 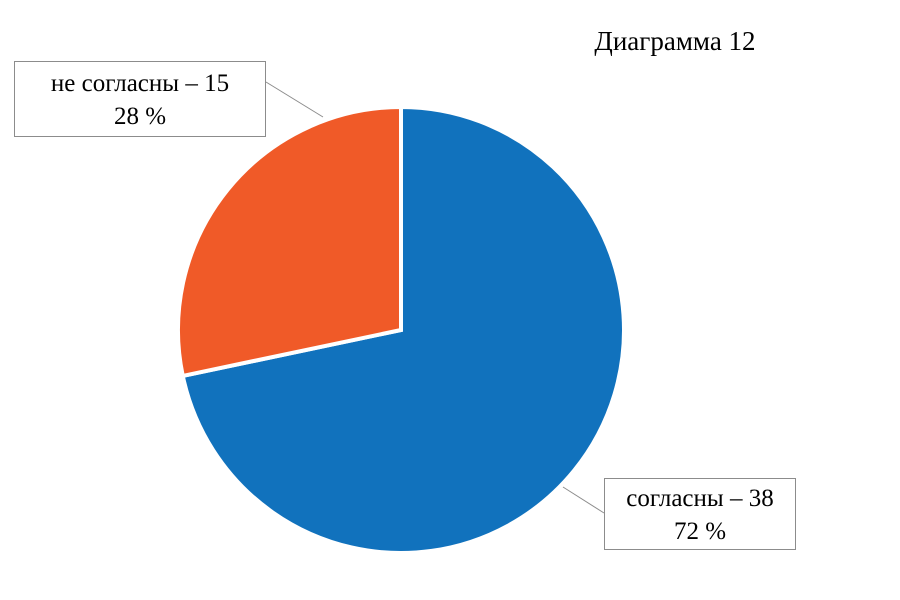 What do you see at coordinates (583, 500) in the screenshot?
I see `leader-line-agree` at bounding box center [583, 500].